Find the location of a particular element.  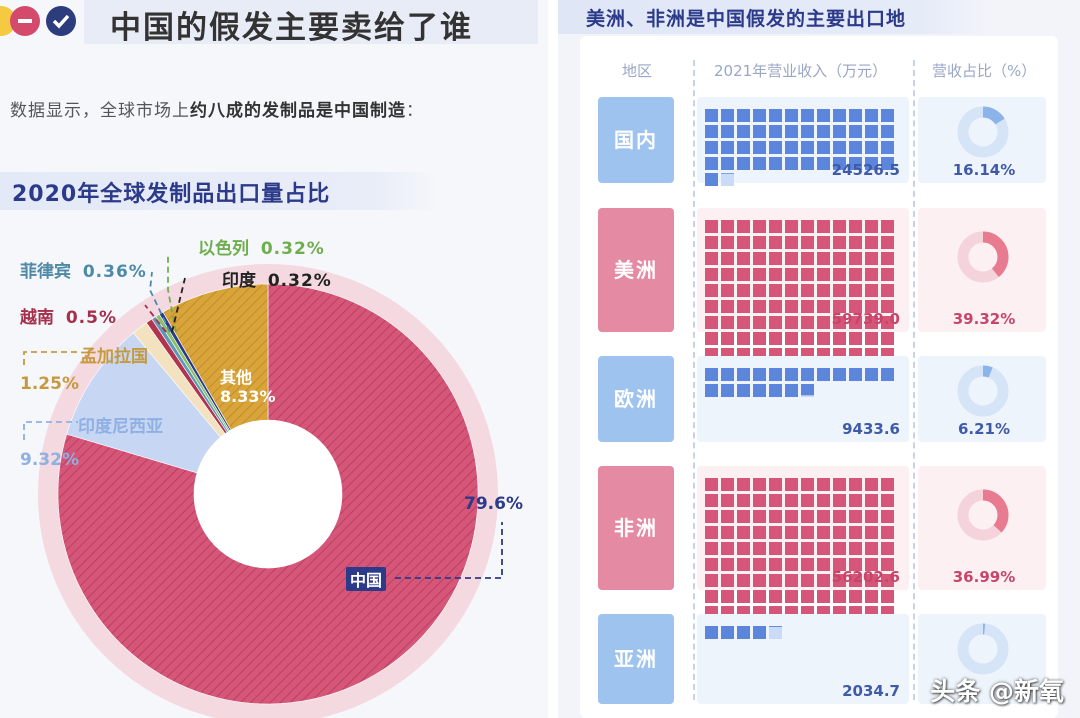

revenue-value: 24526.5 is located at coordinates (865, 170).